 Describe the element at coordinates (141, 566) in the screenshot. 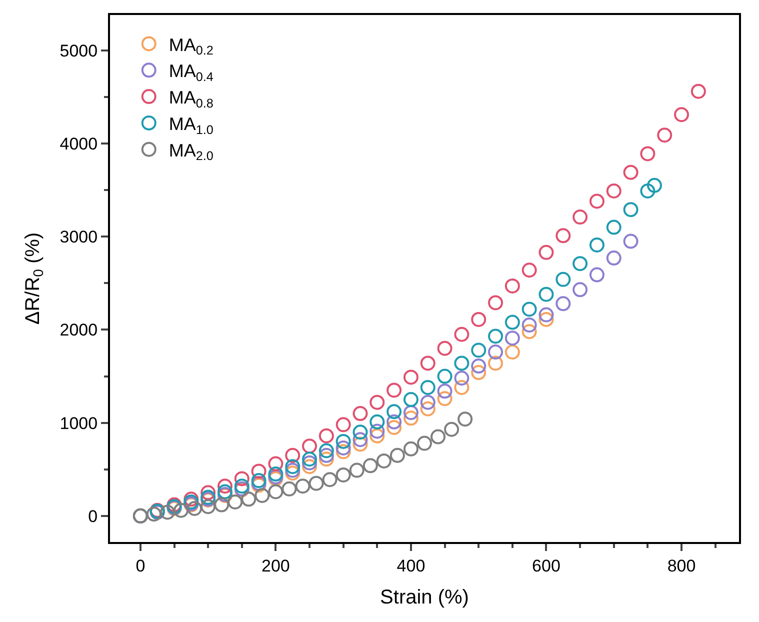

I see `x-tick-label: 0` at that location.